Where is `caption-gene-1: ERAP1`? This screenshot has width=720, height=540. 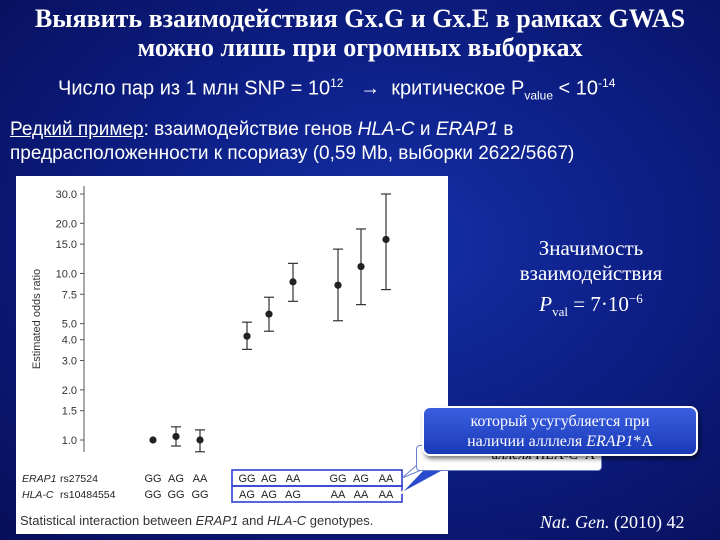 caption-gene-1: ERAP1 is located at coordinates (217, 520).